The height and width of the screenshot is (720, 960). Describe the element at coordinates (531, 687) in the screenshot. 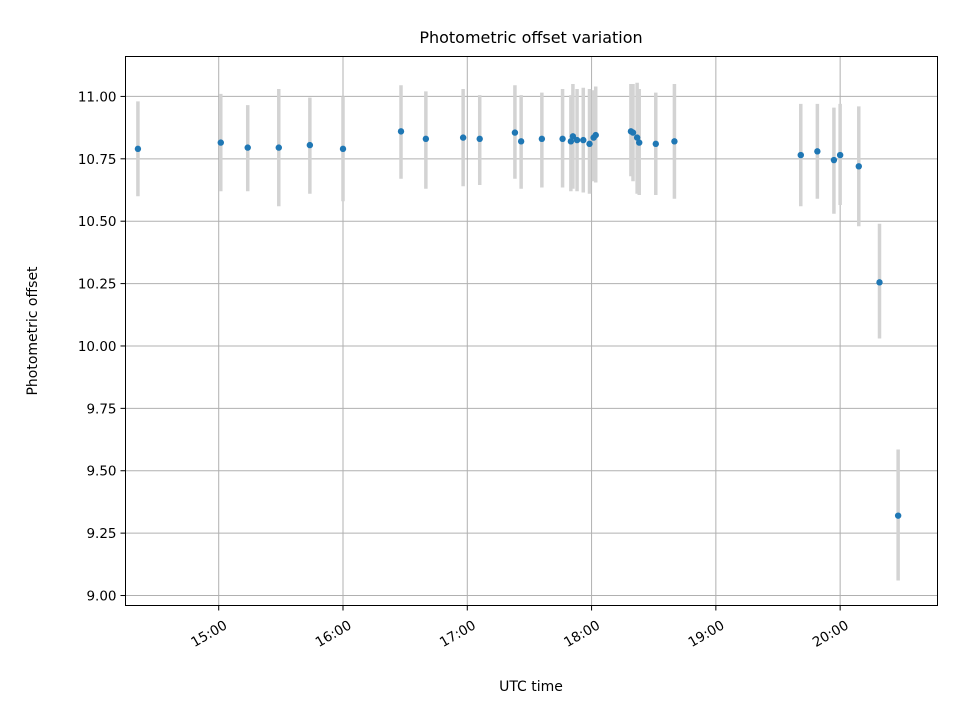

I see `x-axis-label: UTC time` at that location.